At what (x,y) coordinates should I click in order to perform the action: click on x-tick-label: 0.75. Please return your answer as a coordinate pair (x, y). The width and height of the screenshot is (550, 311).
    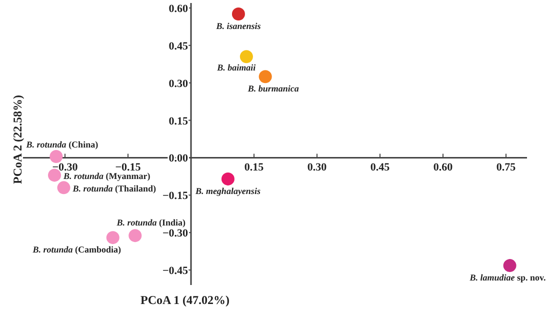
    Looking at the image, I should click on (506, 168).